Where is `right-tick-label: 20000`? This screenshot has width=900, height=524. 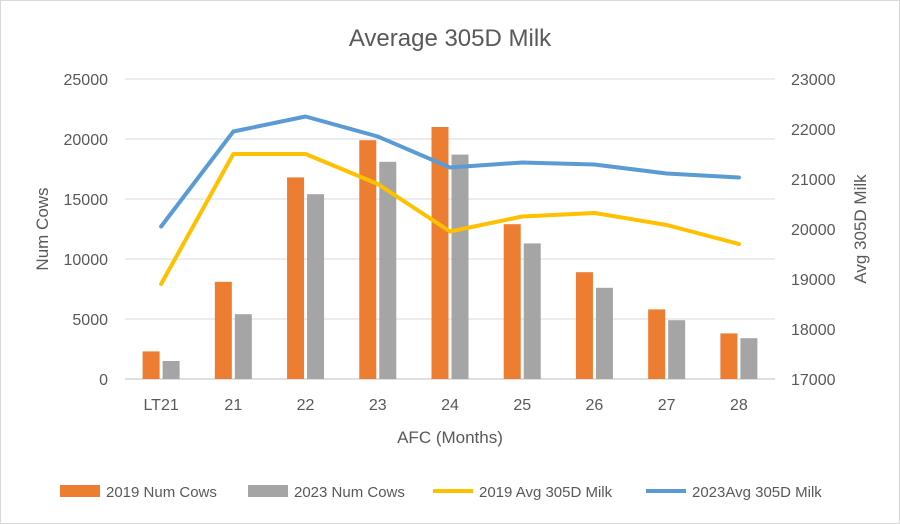 right-tick-label: 20000 is located at coordinates (813, 230).